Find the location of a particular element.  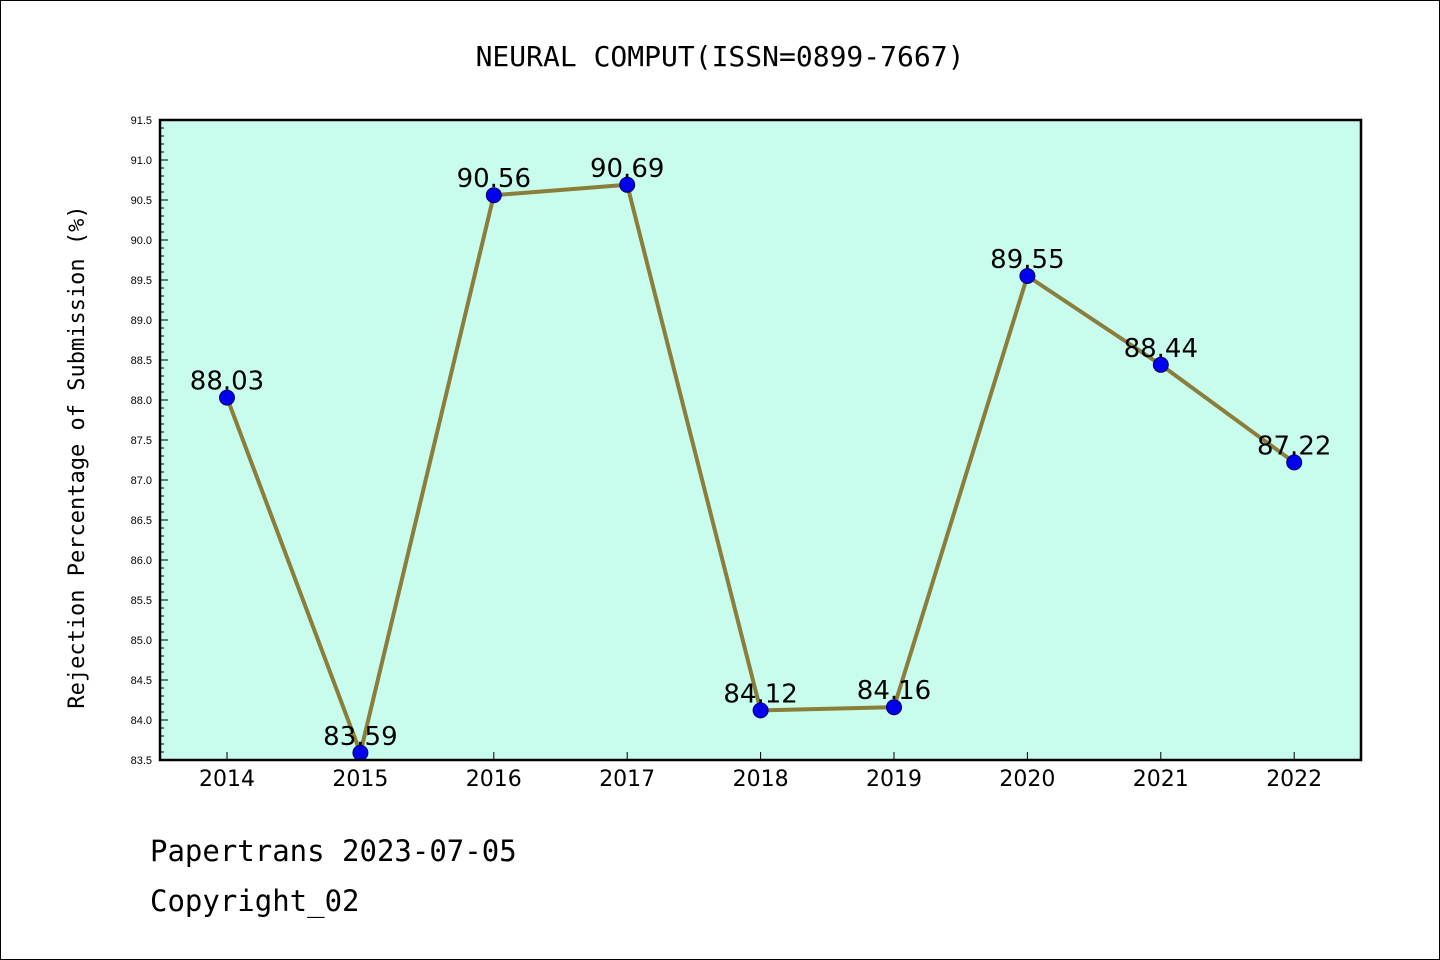

y-tick-label: 89.5 is located at coordinates (141, 281).